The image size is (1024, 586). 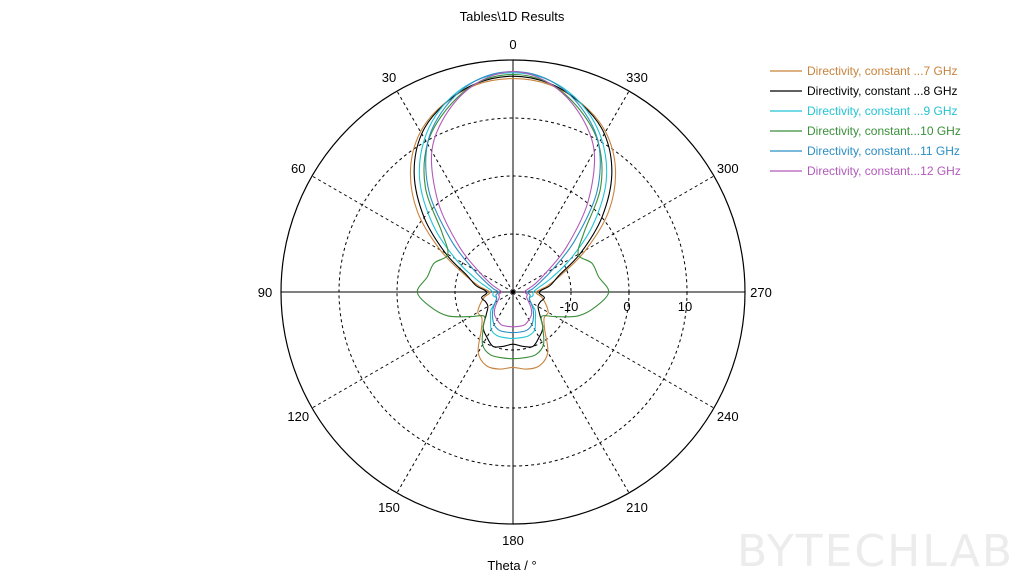 I want to click on axis-label: Theta / °, so click(x=511, y=565).